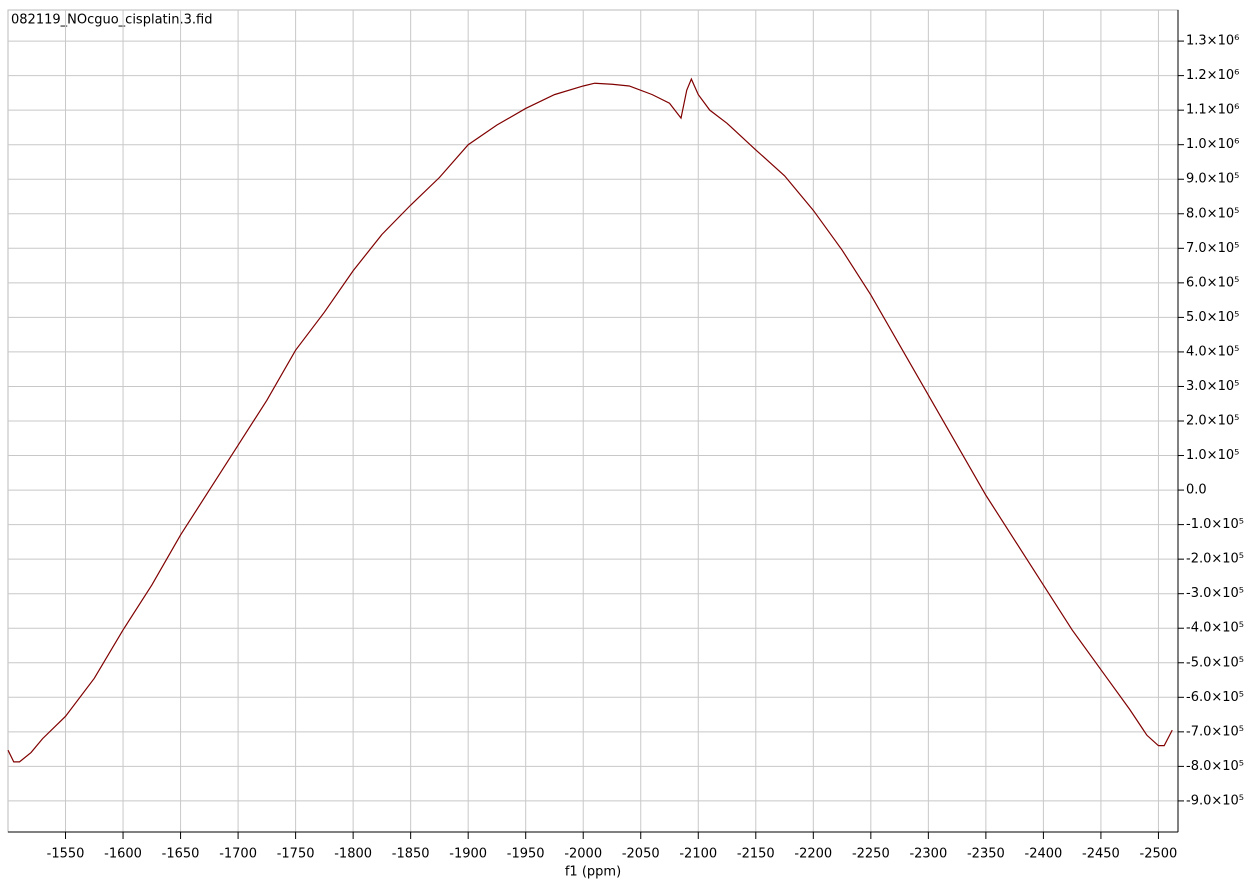 This screenshot has width=1250, height=882. I want to click on x-tick-label: -1900, so click(468, 854).